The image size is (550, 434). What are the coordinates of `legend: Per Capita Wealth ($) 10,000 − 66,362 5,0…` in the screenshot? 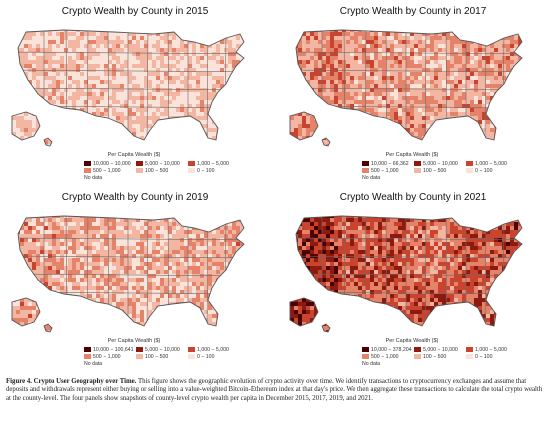 It's located at (447, 169).